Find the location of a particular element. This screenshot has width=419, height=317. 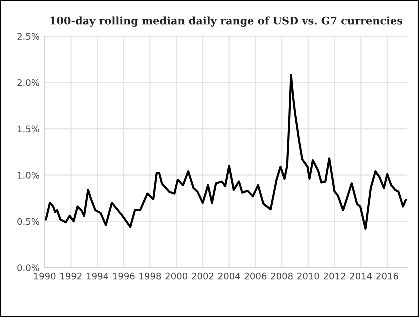

y-tick-label: 0.5% is located at coordinates (29, 222).